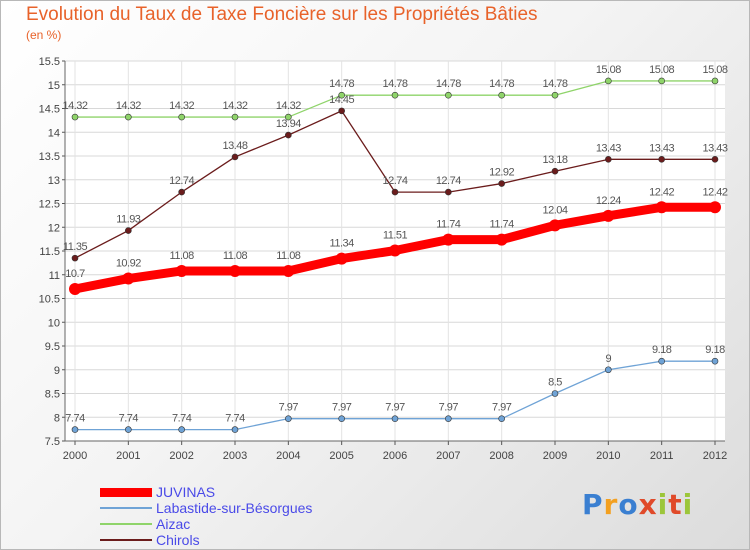 Image resolution: width=750 pixels, height=550 pixels. I want to click on y-tick-label: 10.5, so click(49, 300).